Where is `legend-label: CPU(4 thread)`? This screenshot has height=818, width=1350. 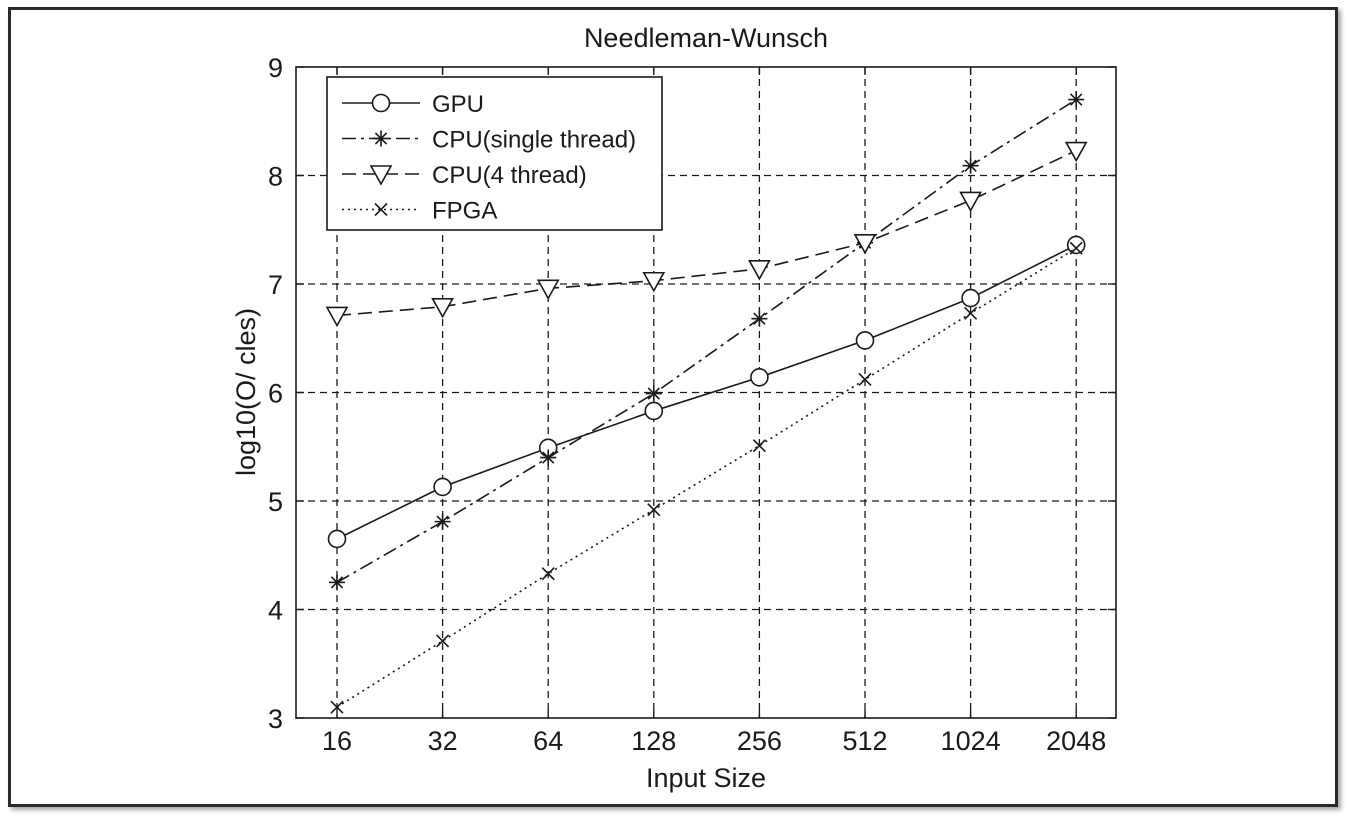 legend-label: CPU(4 thread) is located at coordinates (509, 175).